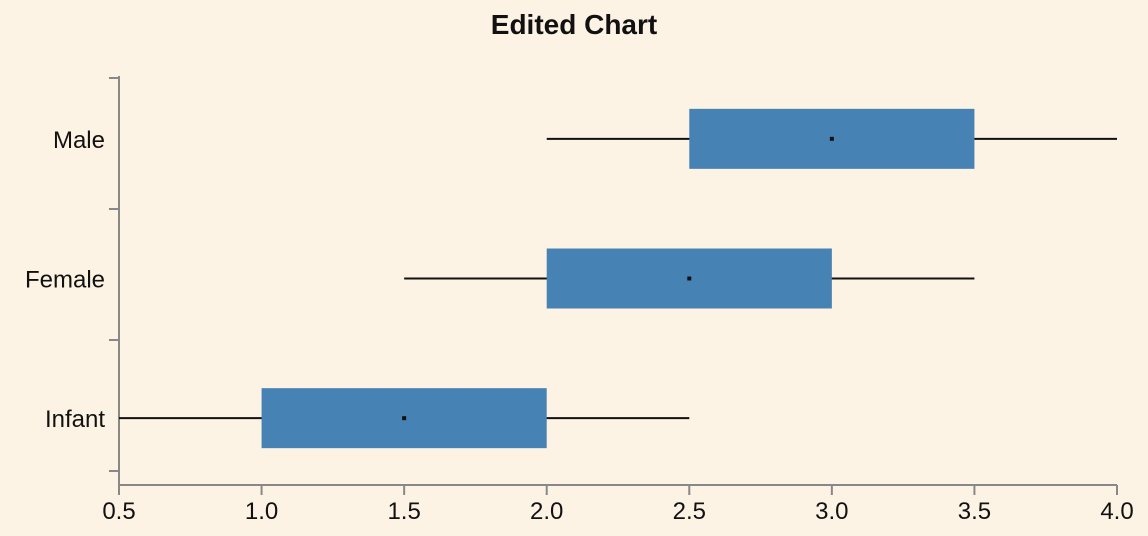 This screenshot has width=1148, height=536. What do you see at coordinates (689, 511) in the screenshot?
I see `x-tick-label: 2.5` at bounding box center [689, 511].